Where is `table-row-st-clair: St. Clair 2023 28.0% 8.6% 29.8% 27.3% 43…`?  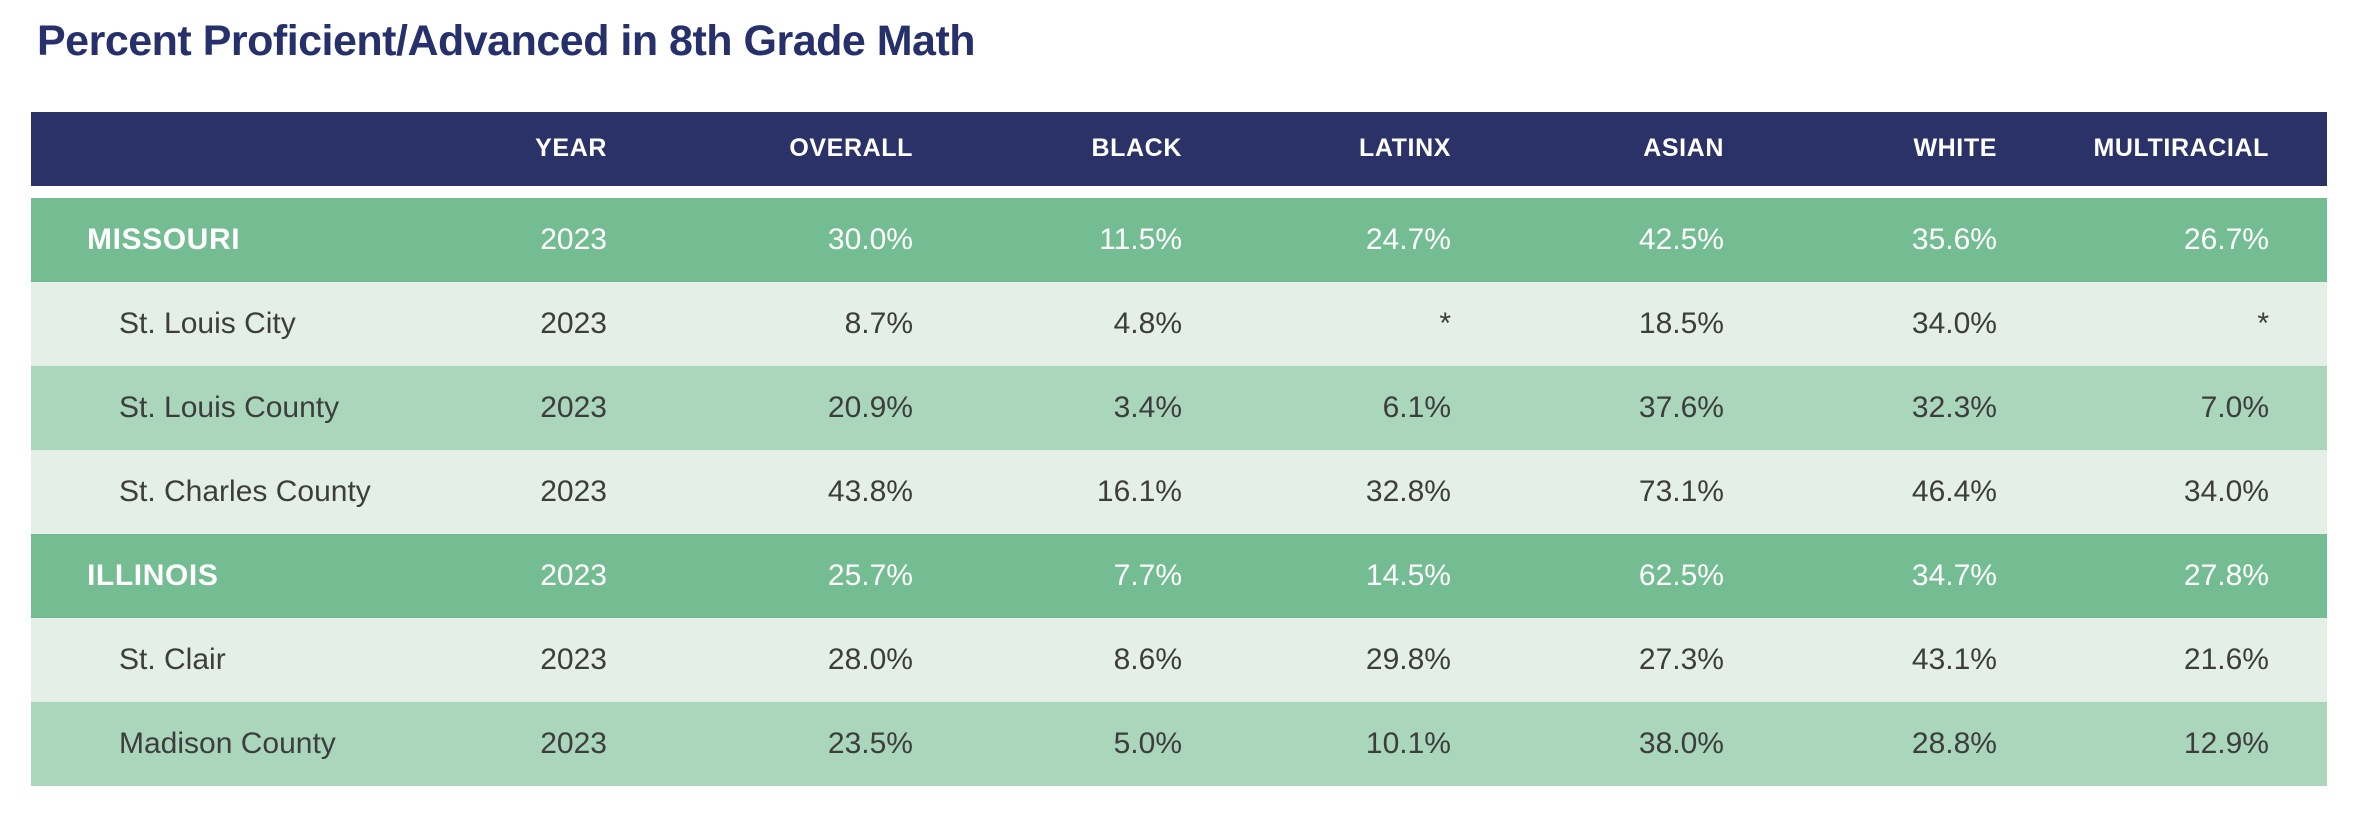
table-row-st-clair: St. Clair 2023 28.0% 8.6% 29.8% 27.3% 43… is located at coordinates (1179, 659).